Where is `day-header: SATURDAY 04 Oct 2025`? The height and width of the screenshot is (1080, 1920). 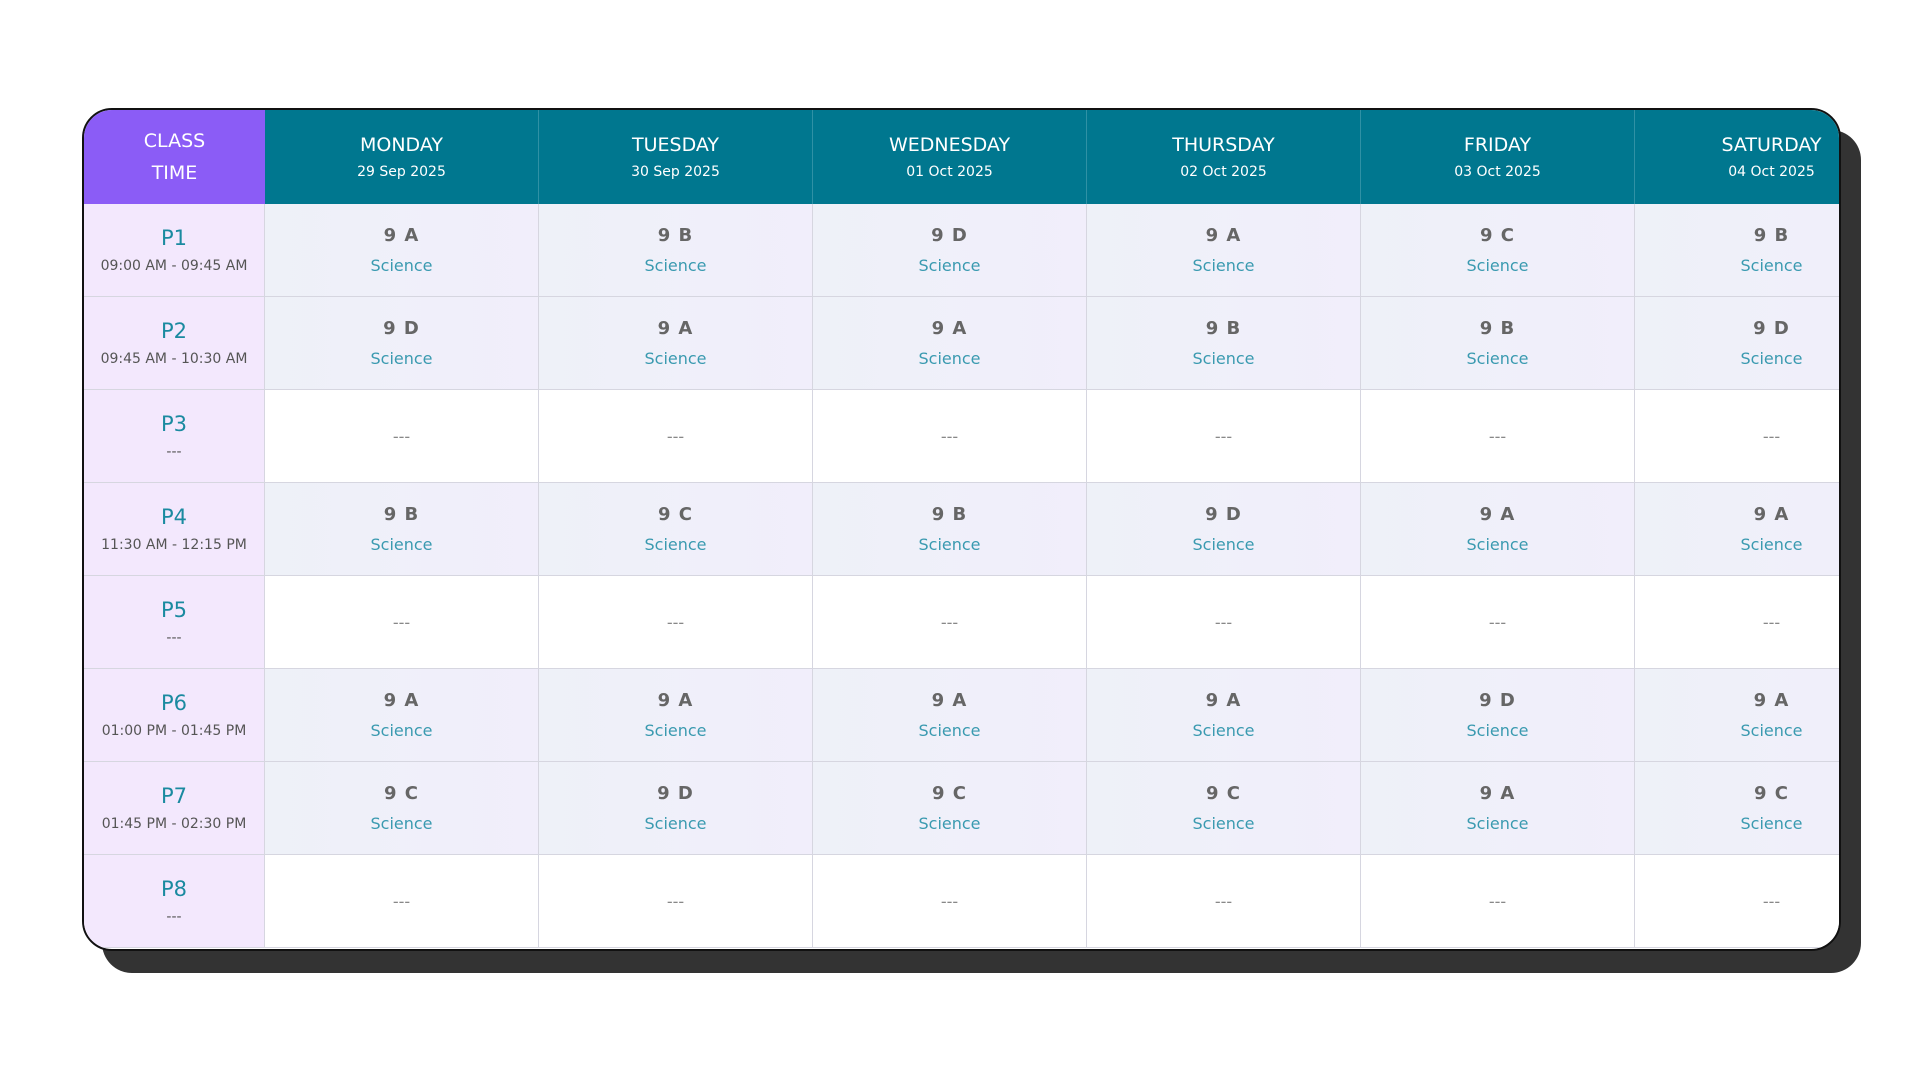
day-header: SATURDAY 04 Oct 2025 is located at coordinates (1737, 157).